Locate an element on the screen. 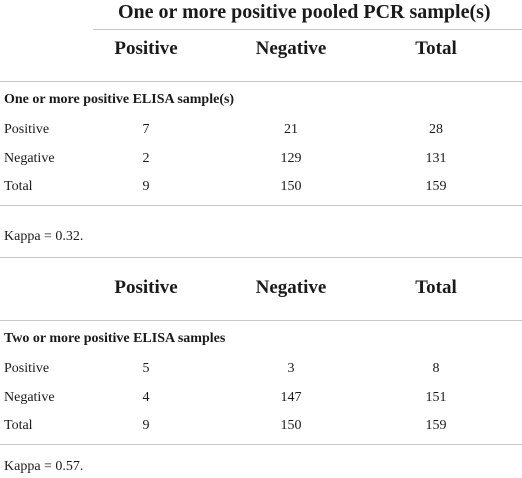 The height and width of the screenshot is (478, 522). t2-col-negative: Negative is located at coordinates (291, 287).